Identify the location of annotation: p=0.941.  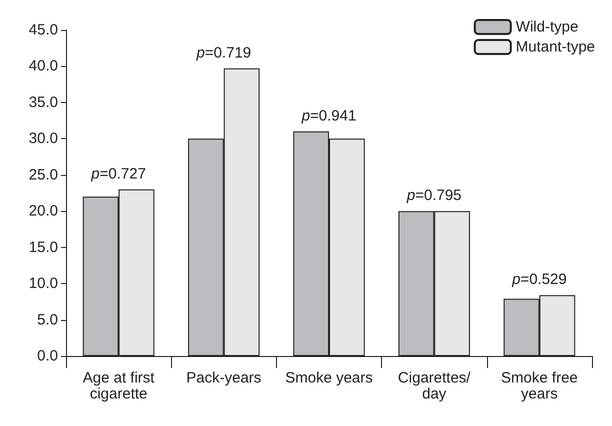
(328, 115).